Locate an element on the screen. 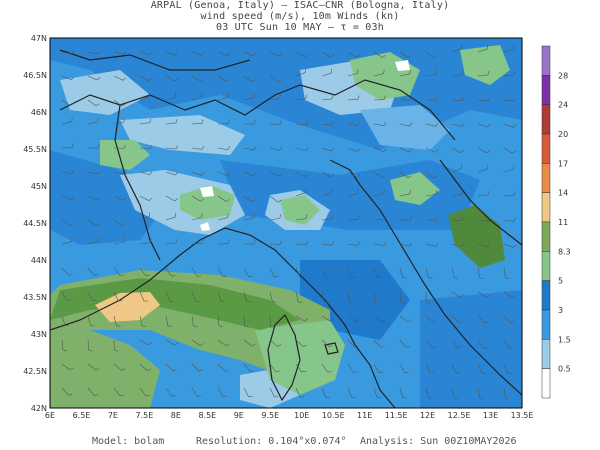 The image size is (600, 450). legend-level-label: 28 is located at coordinates (563, 75).